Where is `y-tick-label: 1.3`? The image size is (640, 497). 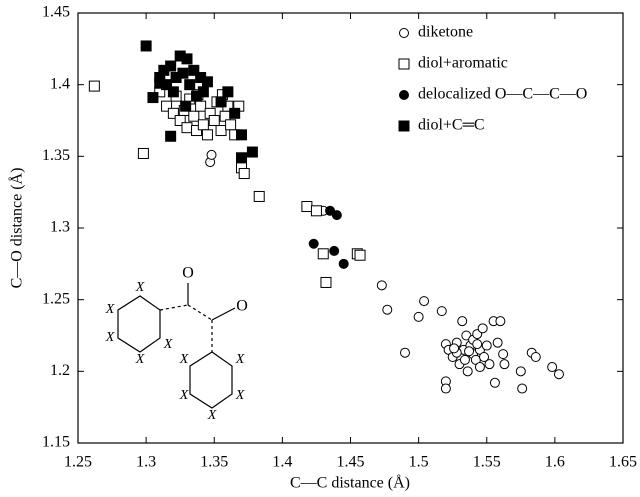
y-tick-label: 1.3 is located at coordinates (60, 227).